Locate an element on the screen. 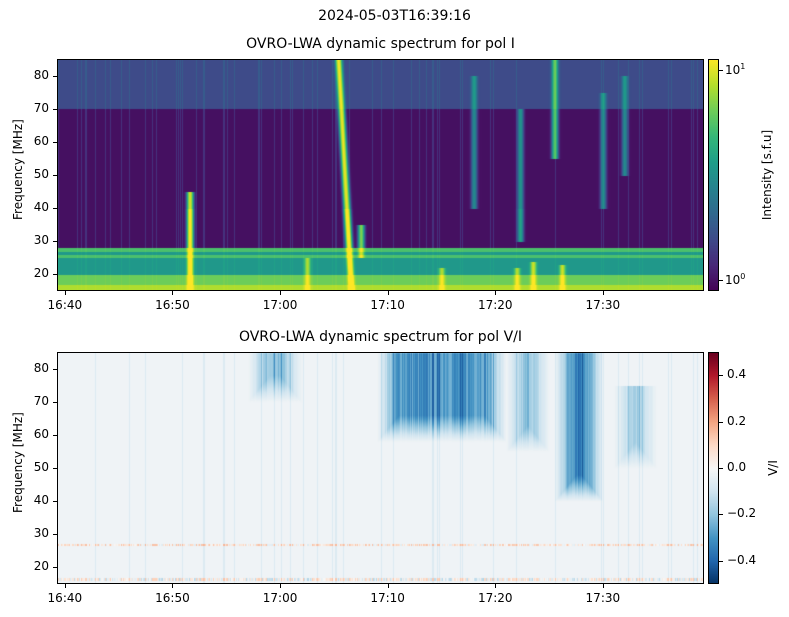 This screenshot has height=617, width=789. top-title: OVRO-LWA dynamic spectrum for pol I is located at coordinates (380, 44).